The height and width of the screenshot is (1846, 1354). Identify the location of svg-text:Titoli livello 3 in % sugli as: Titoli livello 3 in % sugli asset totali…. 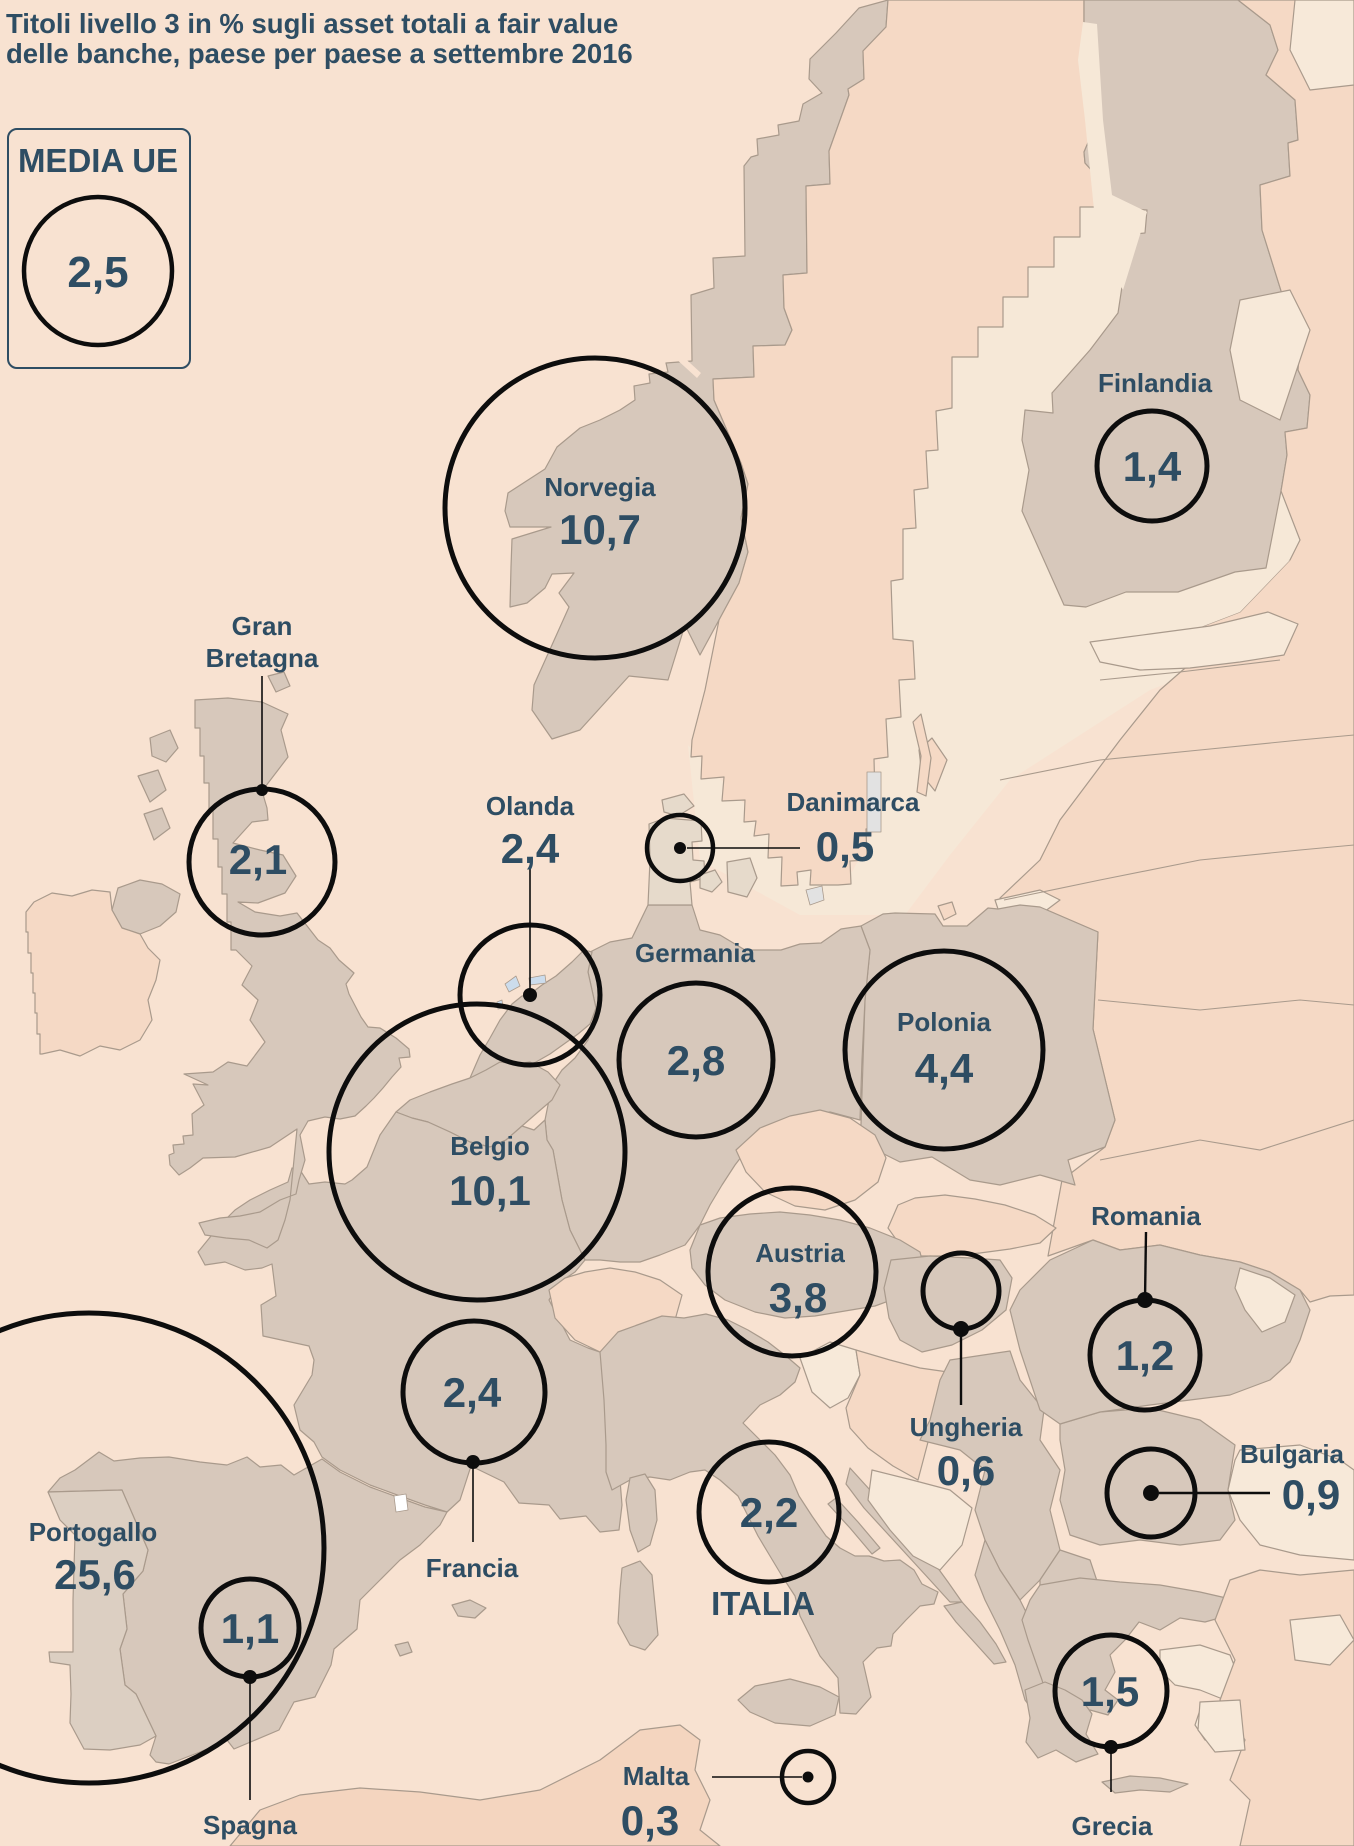
(312, 23).